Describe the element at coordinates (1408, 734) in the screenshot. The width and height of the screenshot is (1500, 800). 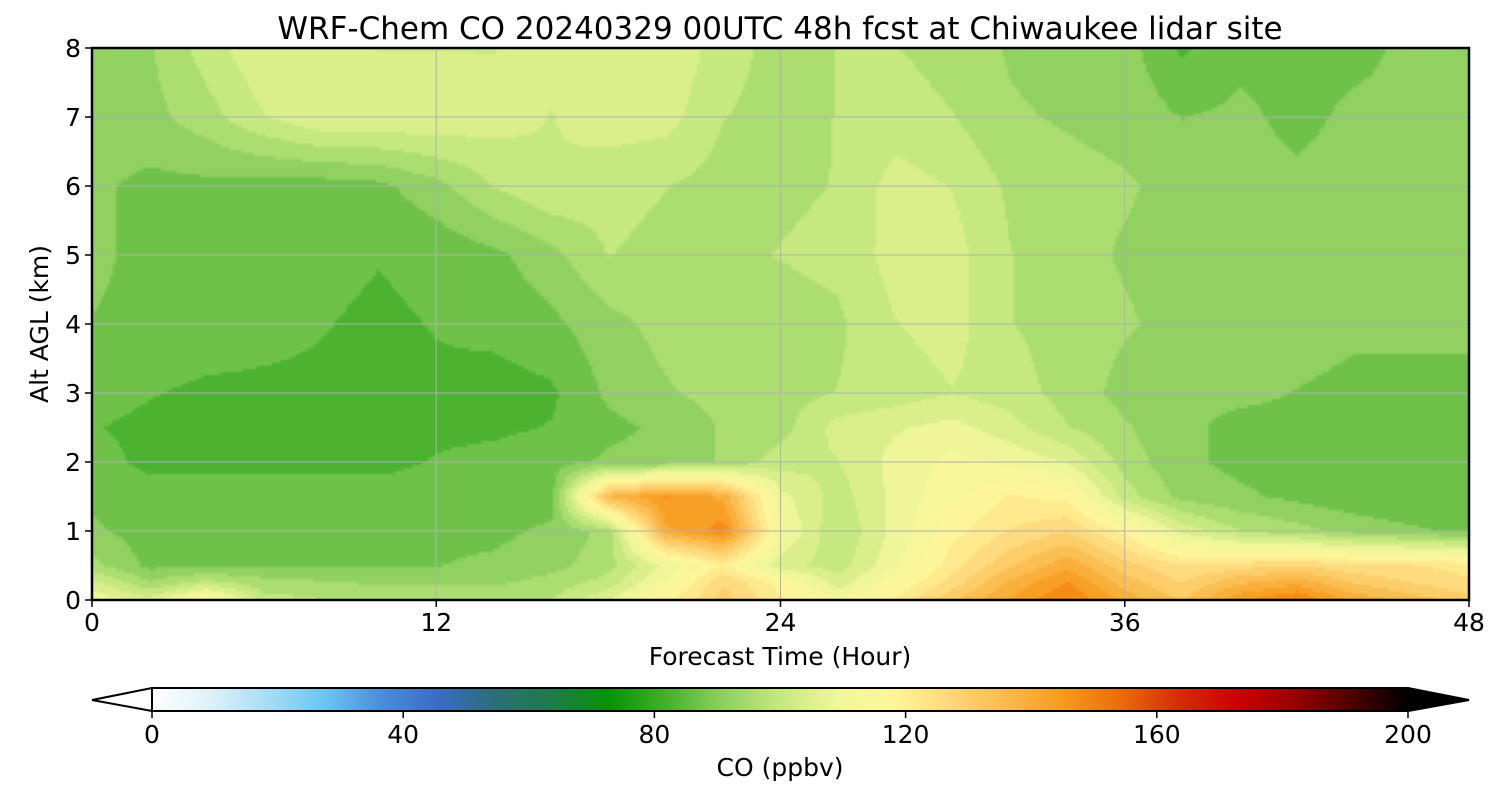
I see `colorbar-tick-label: 200` at that location.